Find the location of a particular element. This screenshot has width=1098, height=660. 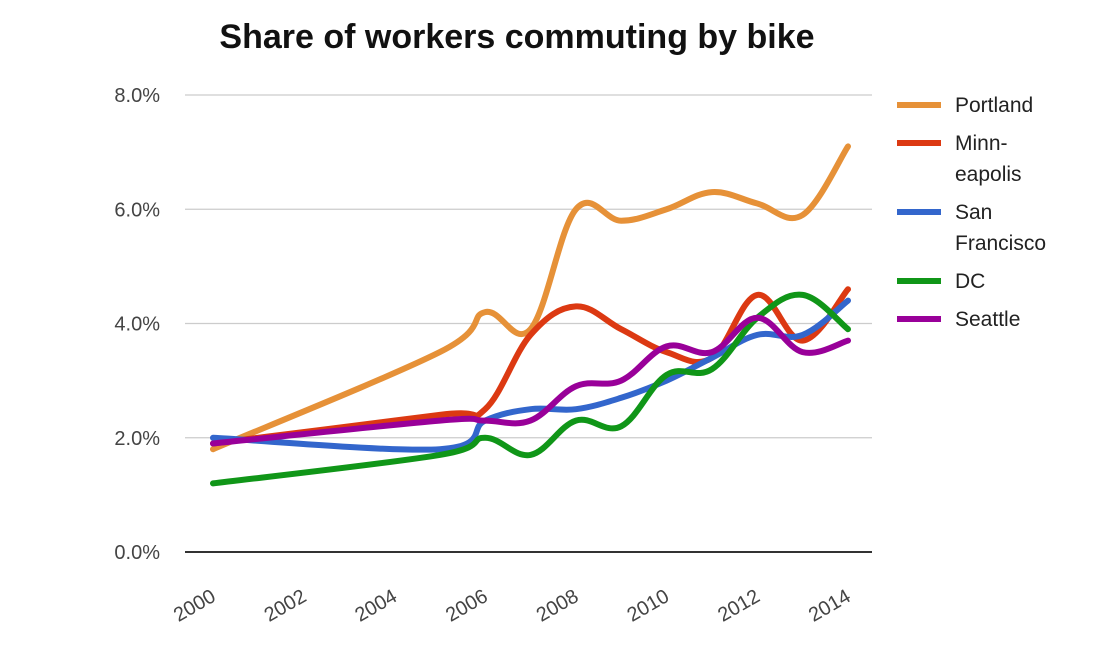

legend-label: Seattle is located at coordinates (987, 319).